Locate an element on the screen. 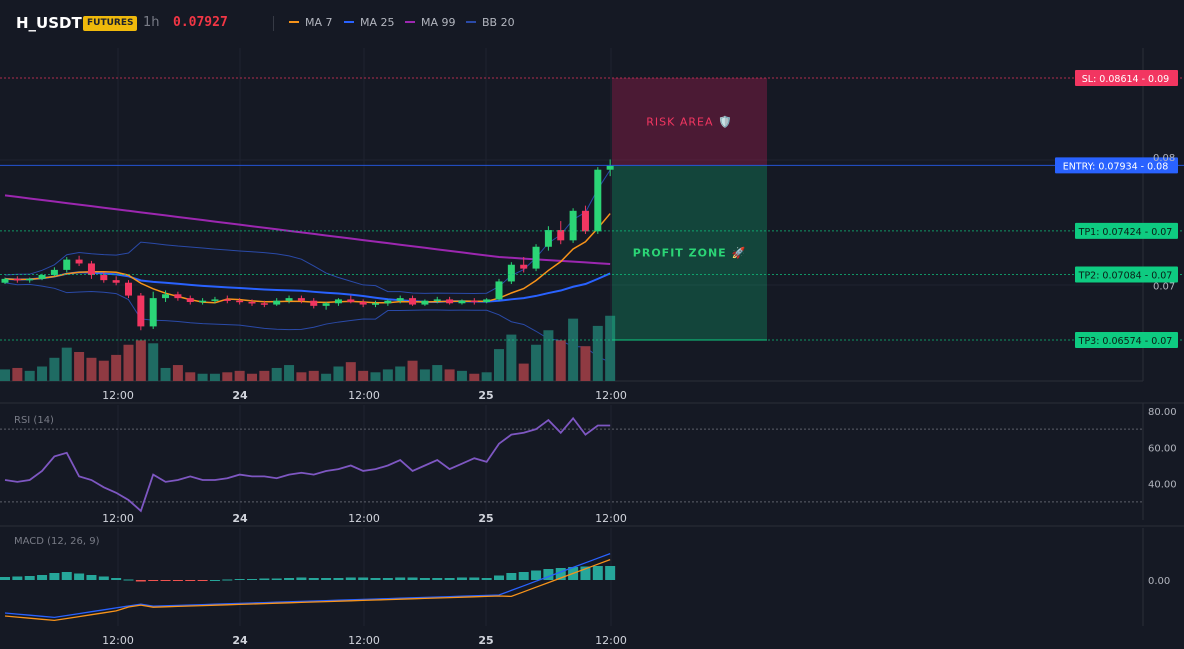 The width and height of the screenshot is (1184, 649). legend-ma99-label: MA 99 is located at coordinates (438, 22).